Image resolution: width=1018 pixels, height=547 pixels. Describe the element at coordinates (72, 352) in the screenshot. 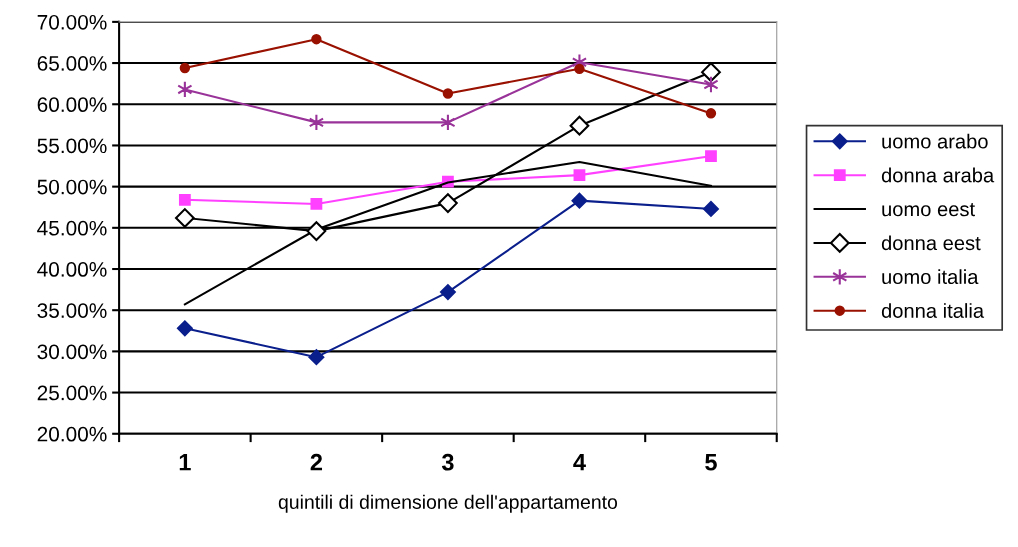

I see `y-tick-label: 30.00%` at that location.